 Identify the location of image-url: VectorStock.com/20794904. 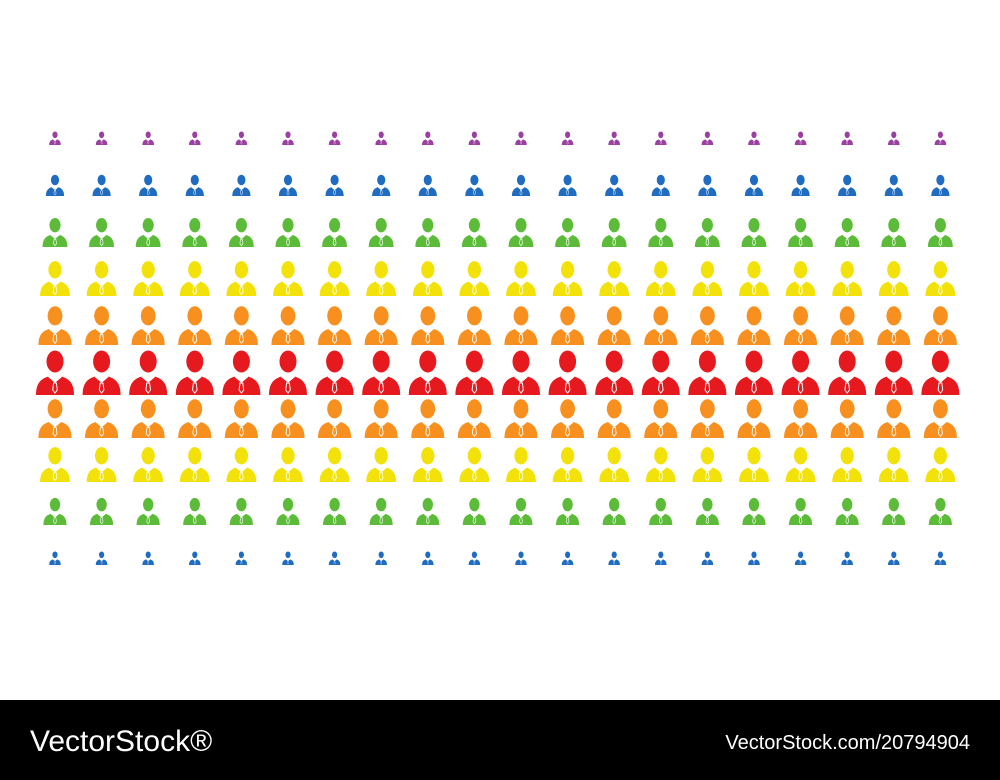
(847, 743).